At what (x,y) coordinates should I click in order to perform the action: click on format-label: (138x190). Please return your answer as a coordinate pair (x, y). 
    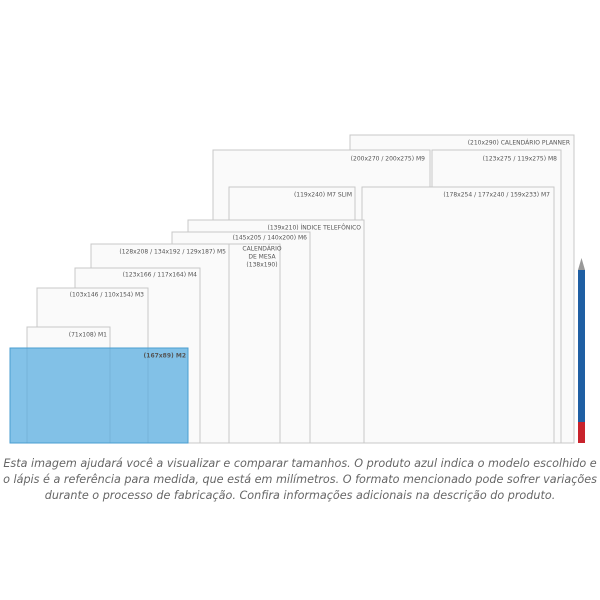
    Looking at the image, I should click on (261, 265).